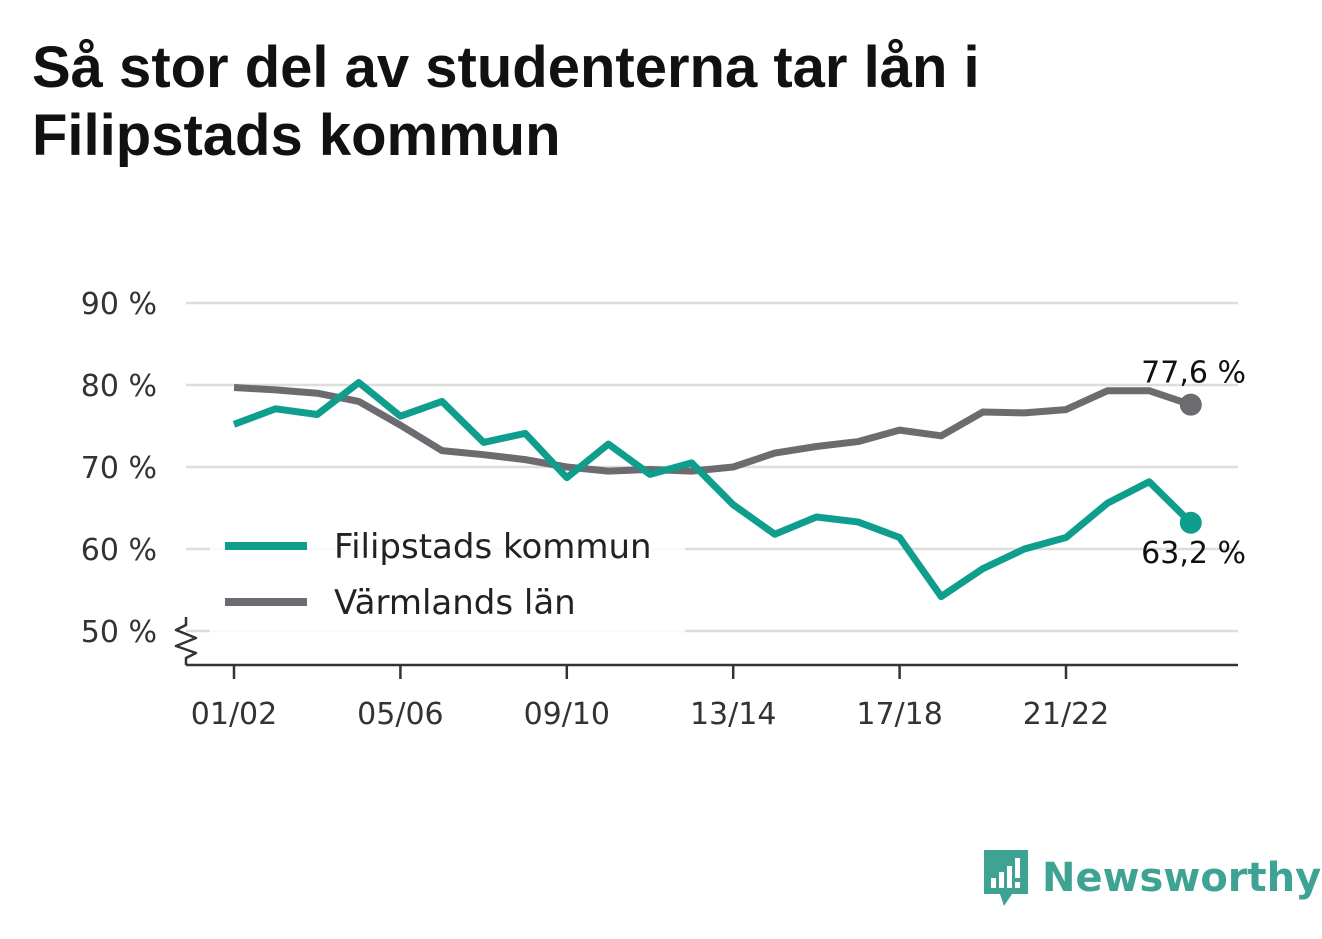 The height and width of the screenshot is (939, 1322). I want to click on y-tick-label: 90 %, so click(119, 304).